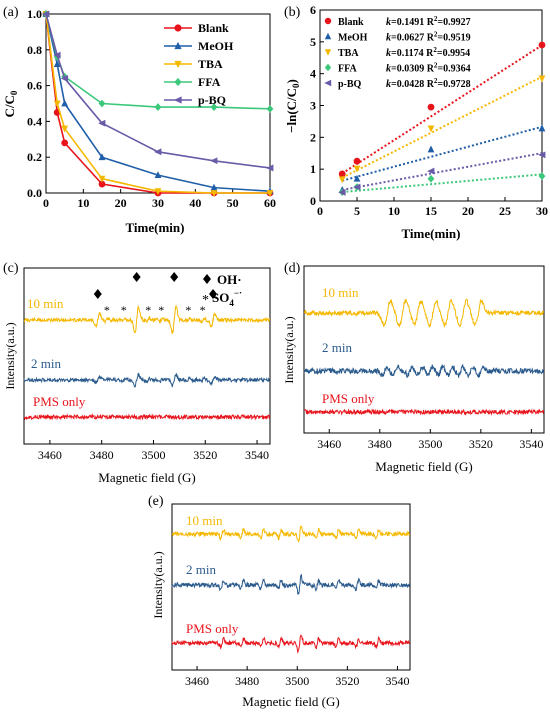  What do you see at coordinates (291, 81) in the screenshot?
I see `chart-b-ylabel-end: )` at bounding box center [291, 81].